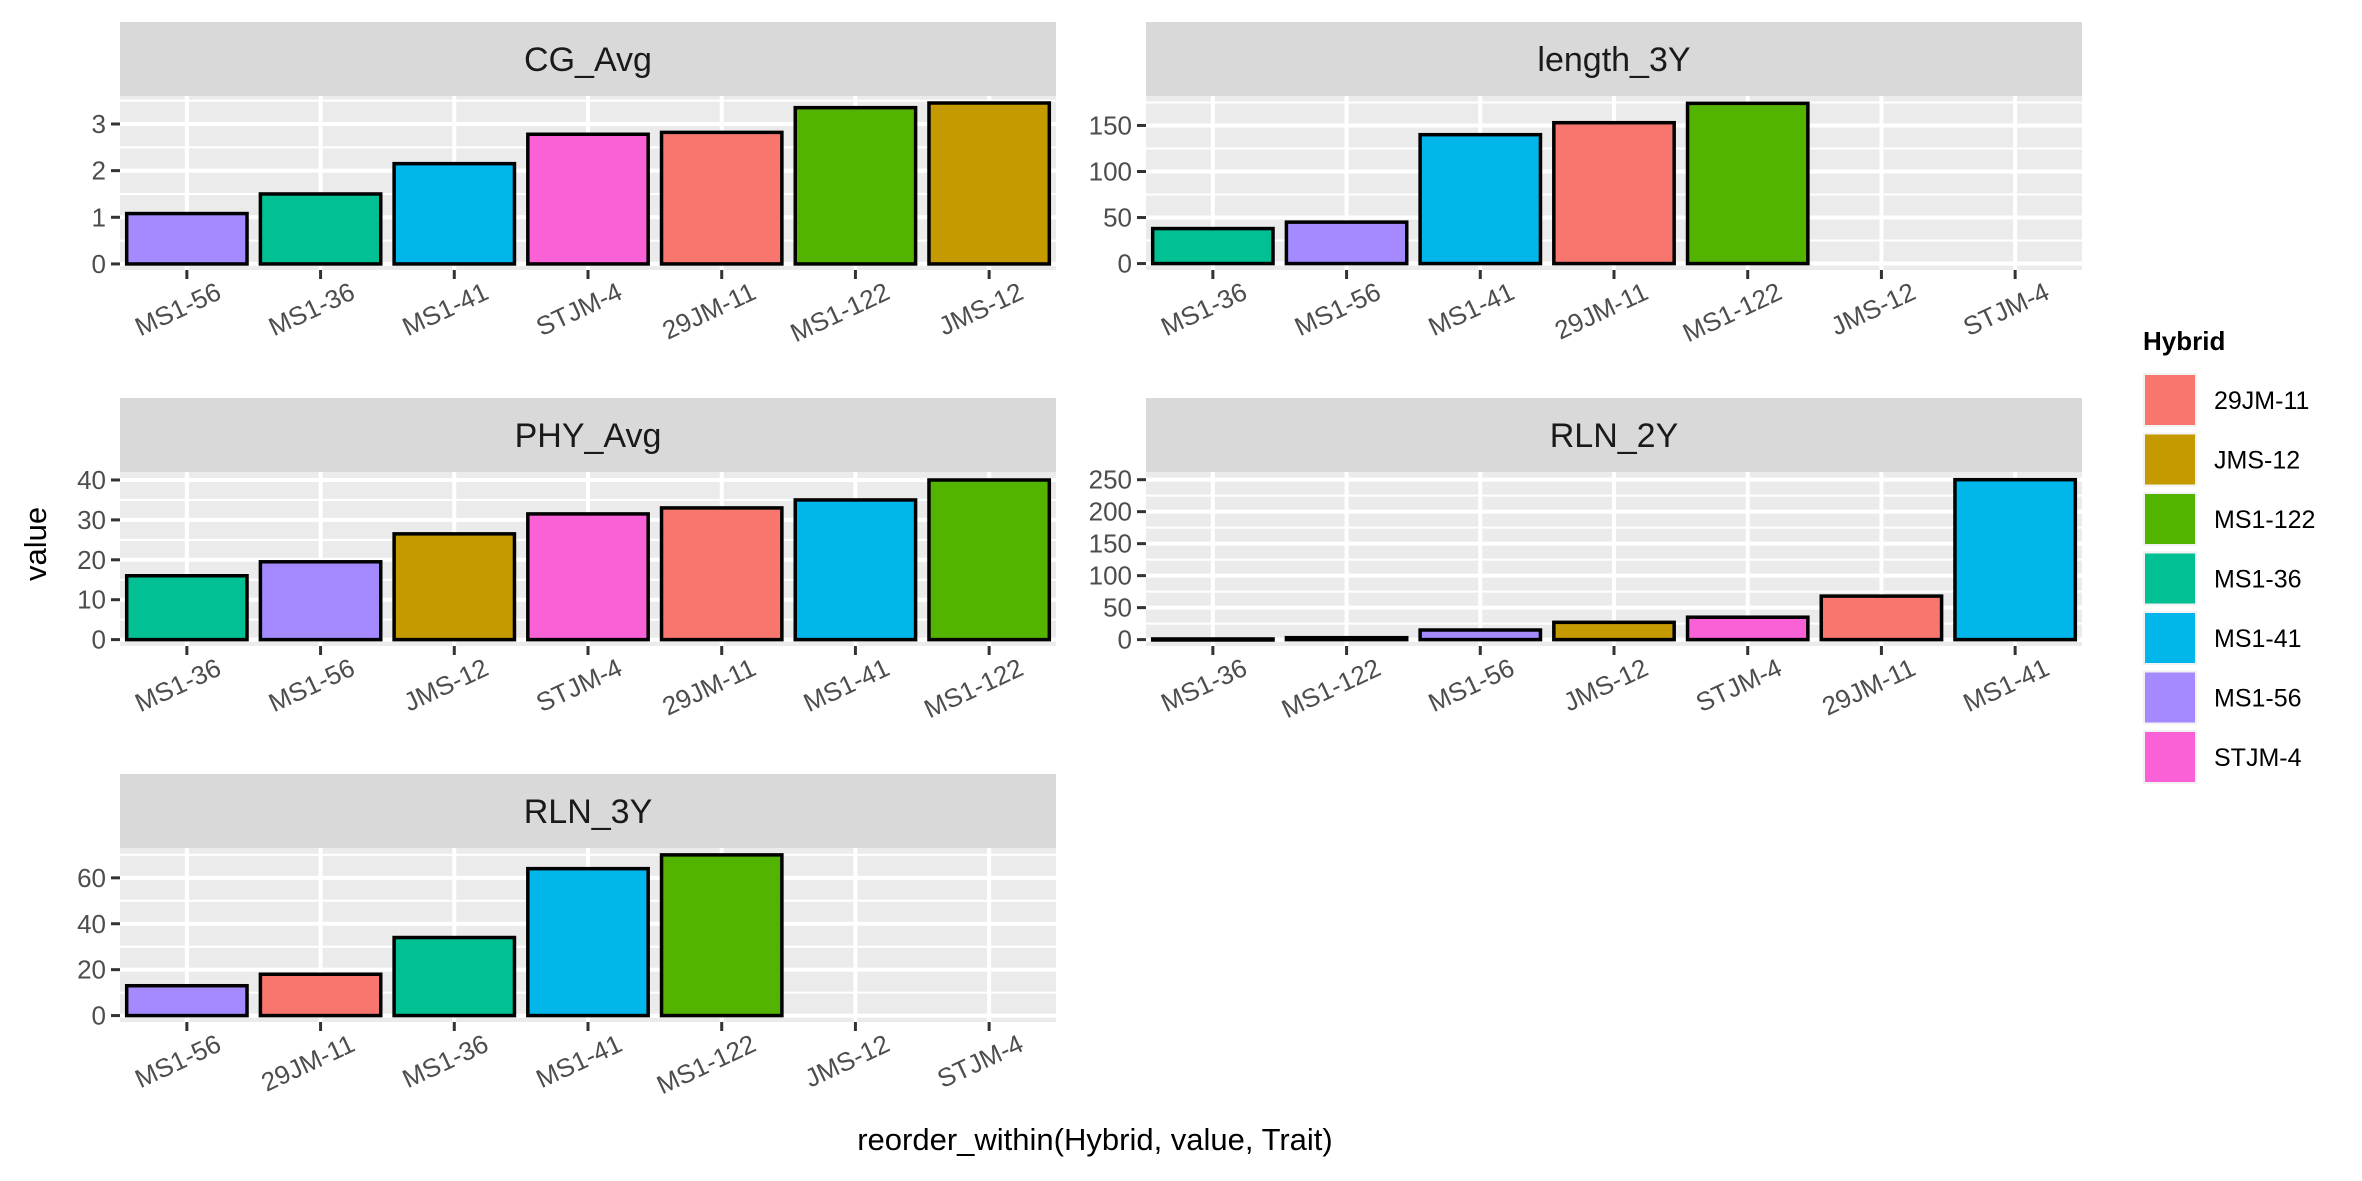  Describe the element at coordinates (35, 544) in the screenshot. I see `y-axis-title: value` at that location.